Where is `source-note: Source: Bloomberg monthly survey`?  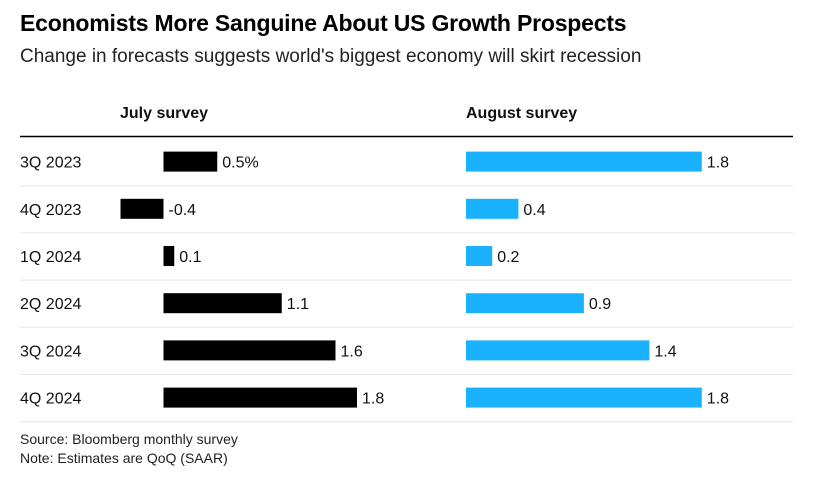 source-note: Source: Bloomberg monthly survey is located at coordinates (129, 439).